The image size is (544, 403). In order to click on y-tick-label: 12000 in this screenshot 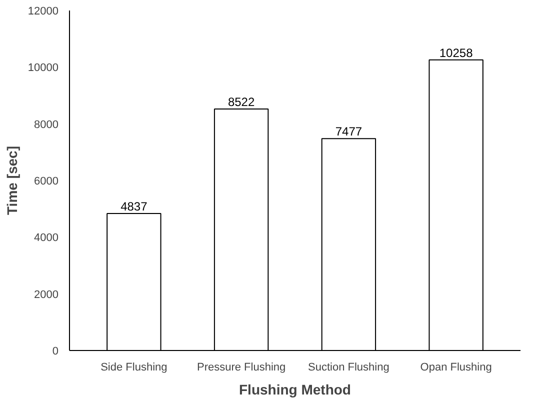, I will do `click(43, 12)`.